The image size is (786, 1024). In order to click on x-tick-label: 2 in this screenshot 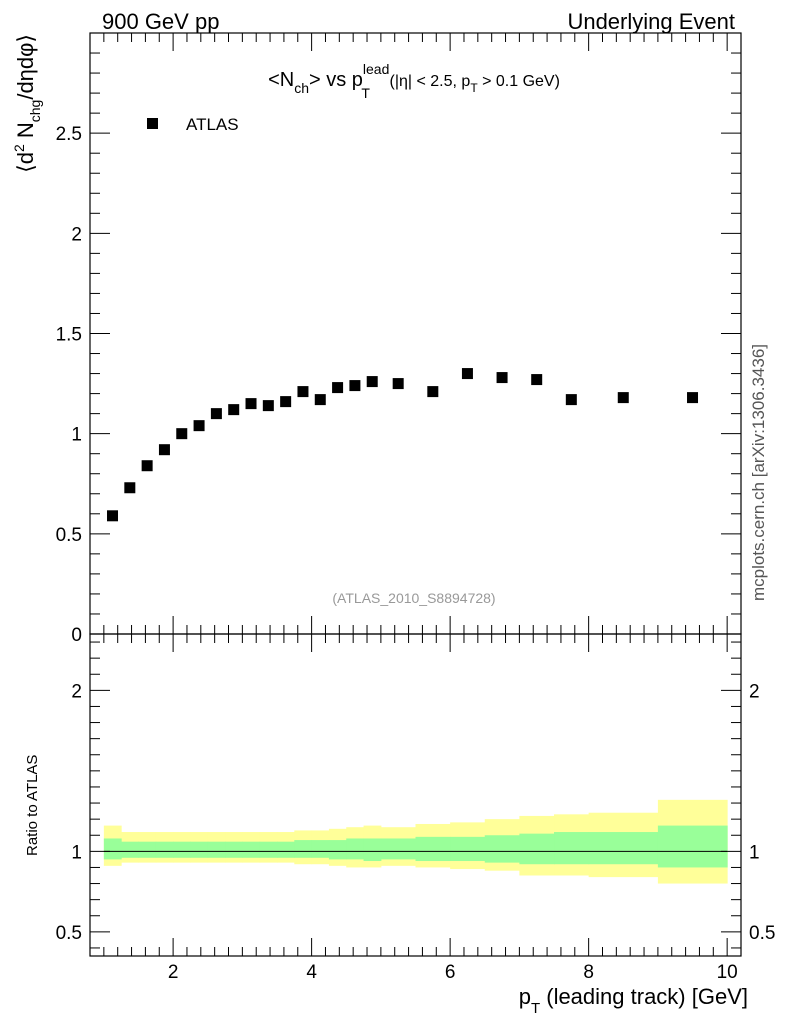, I will do `click(173, 972)`.